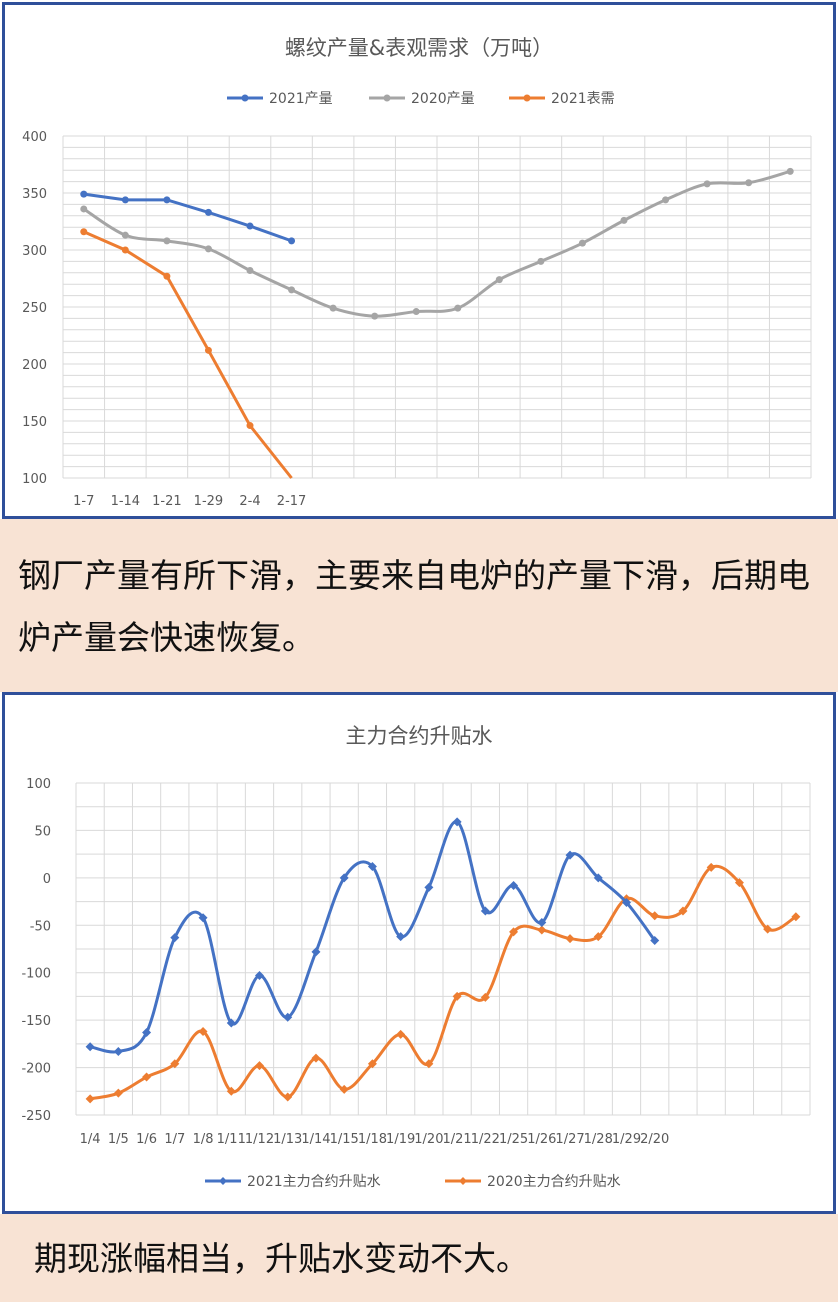 This screenshot has width=838, height=1302. I want to click on chart2-y-tick-label: -100, so click(36, 974).